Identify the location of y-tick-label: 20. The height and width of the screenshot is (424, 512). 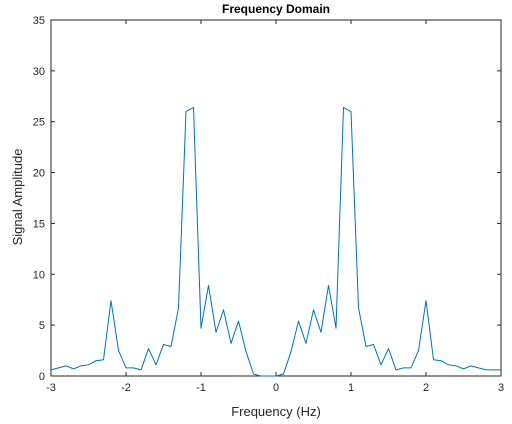
(39, 174).